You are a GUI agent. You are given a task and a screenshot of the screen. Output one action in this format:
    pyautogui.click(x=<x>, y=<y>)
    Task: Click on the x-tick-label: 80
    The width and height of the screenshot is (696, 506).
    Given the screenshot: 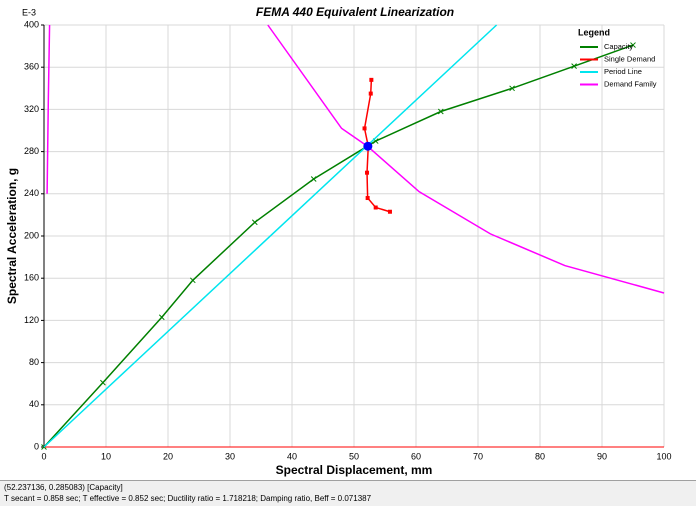 What is the action you would take?
    pyautogui.click(x=540, y=456)
    